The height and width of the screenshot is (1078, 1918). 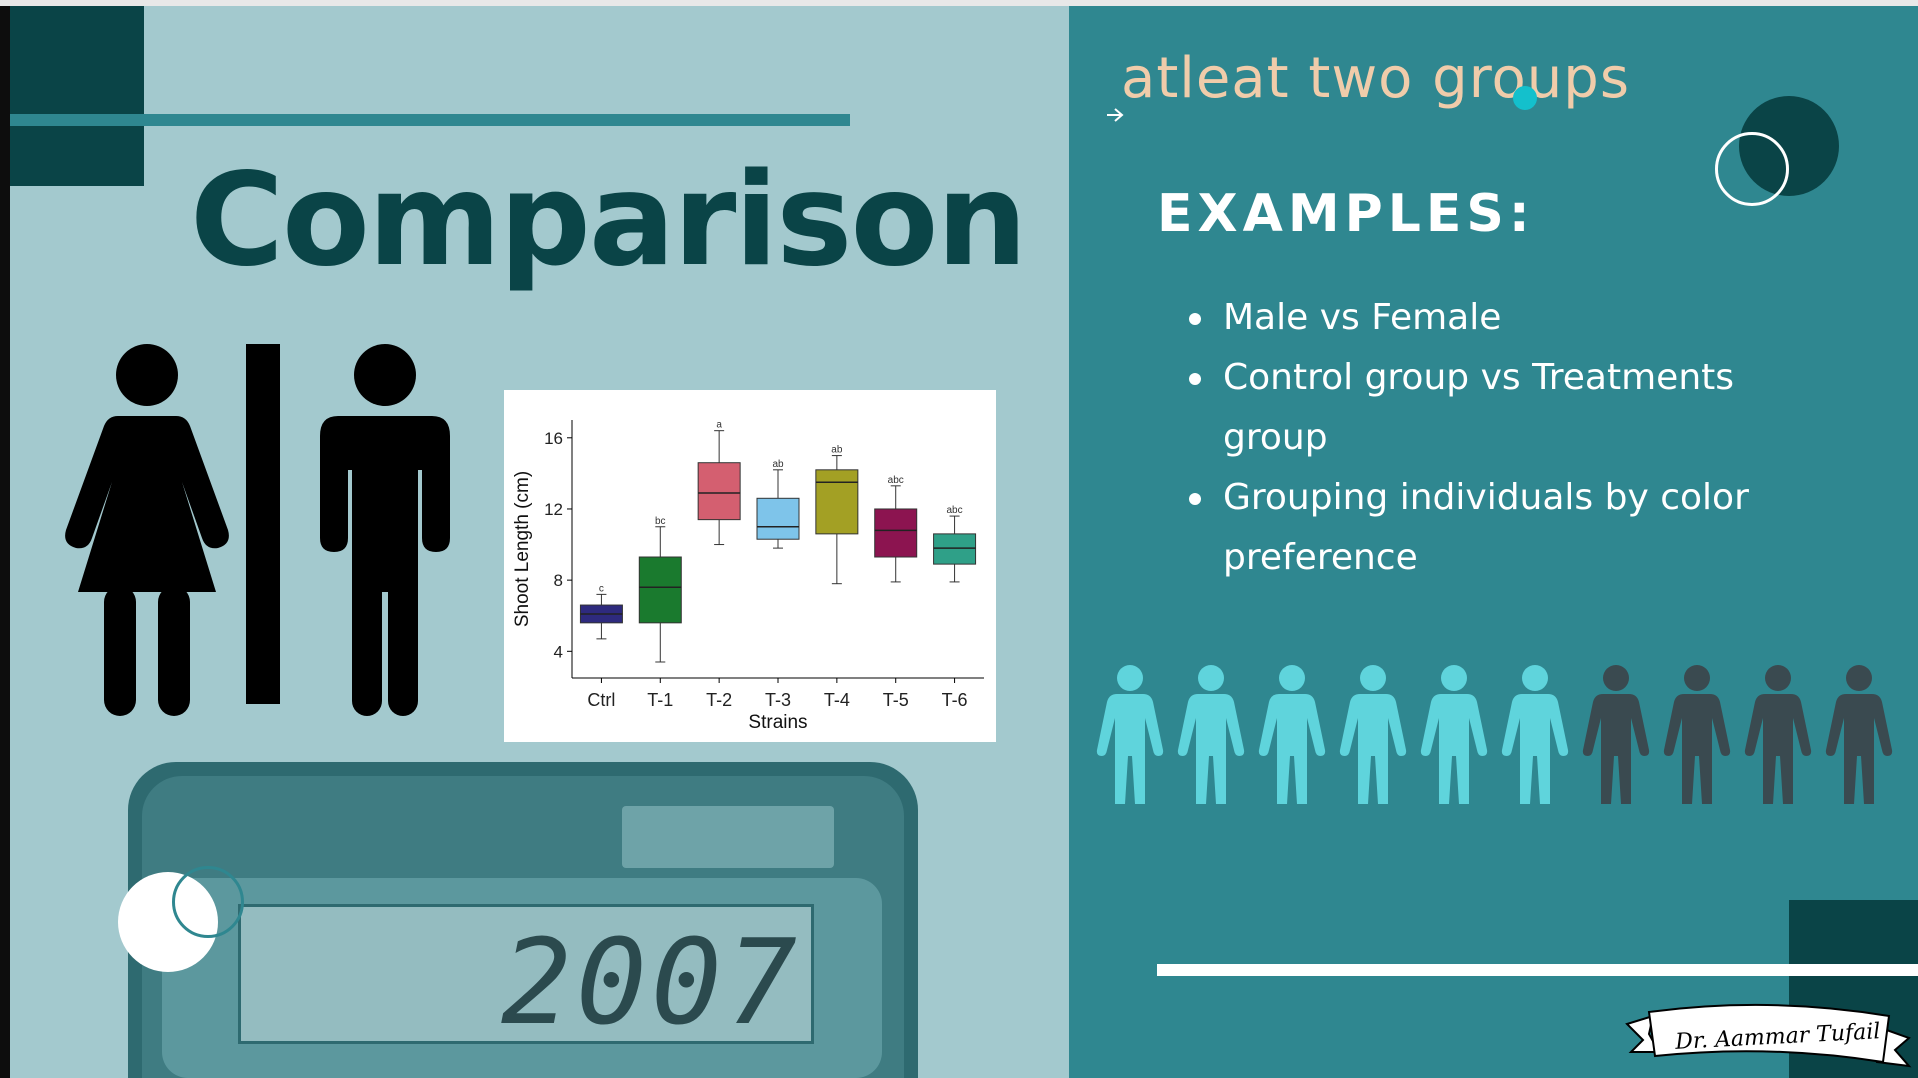 What do you see at coordinates (147, 530) in the screenshot?
I see `female-figure-icon` at bounding box center [147, 530].